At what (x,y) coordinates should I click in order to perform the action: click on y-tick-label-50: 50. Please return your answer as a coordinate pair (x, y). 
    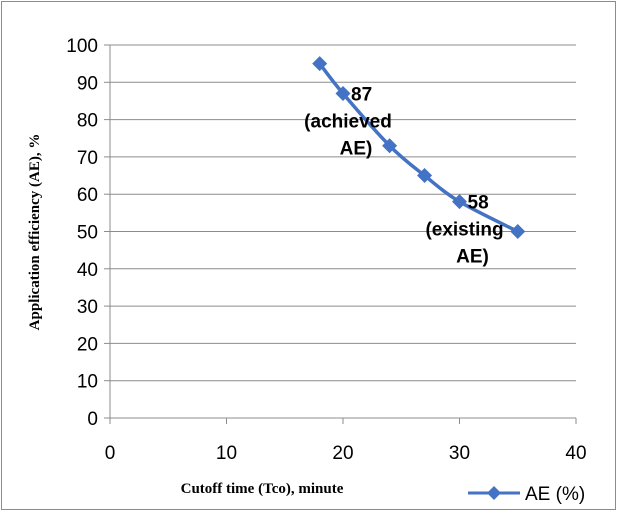
    Looking at the image, I should click on (87, 233).